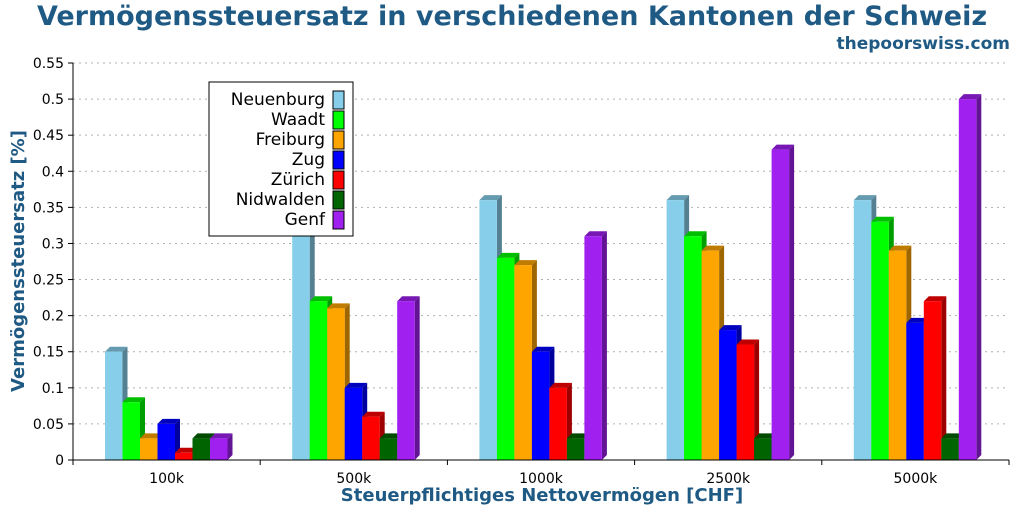 The height and width of the screenshot is (512, 1024). I want to click on x-tick-label: 500k, so click(354, 479).